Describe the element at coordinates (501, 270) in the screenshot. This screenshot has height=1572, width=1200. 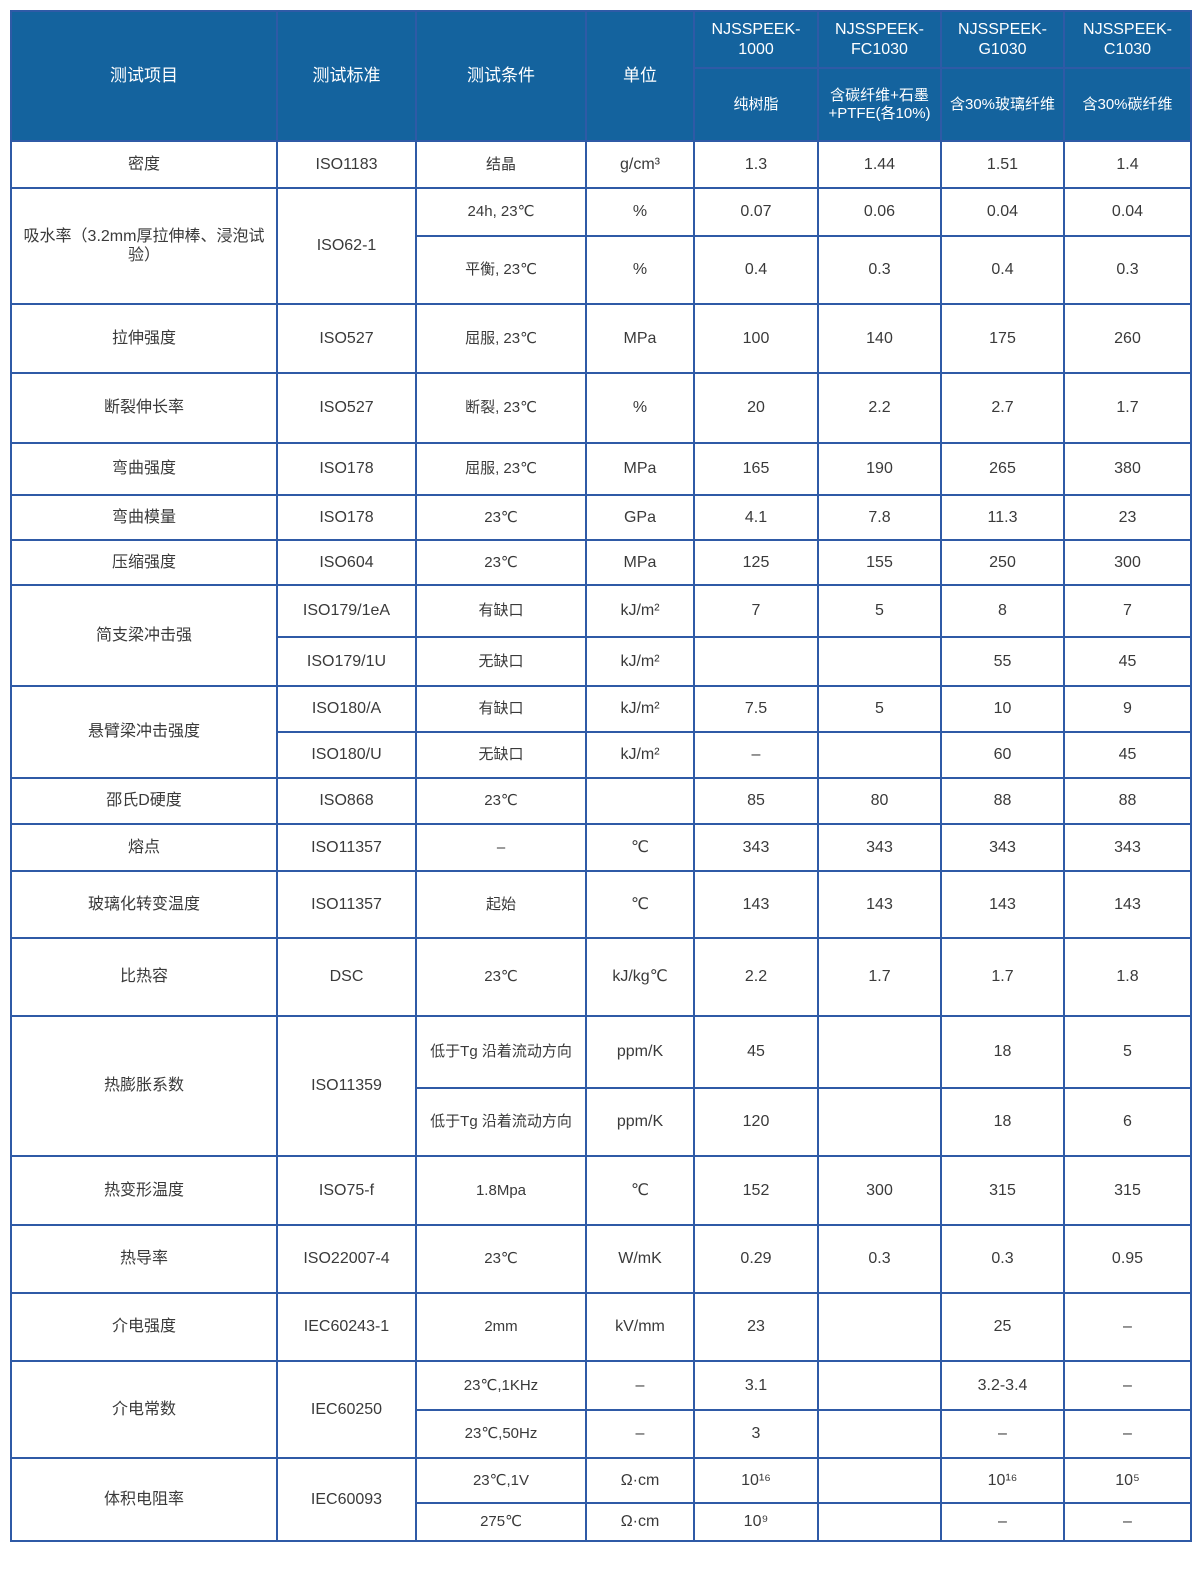
I see `cell-condition: 平衡, 23℃` at that location.